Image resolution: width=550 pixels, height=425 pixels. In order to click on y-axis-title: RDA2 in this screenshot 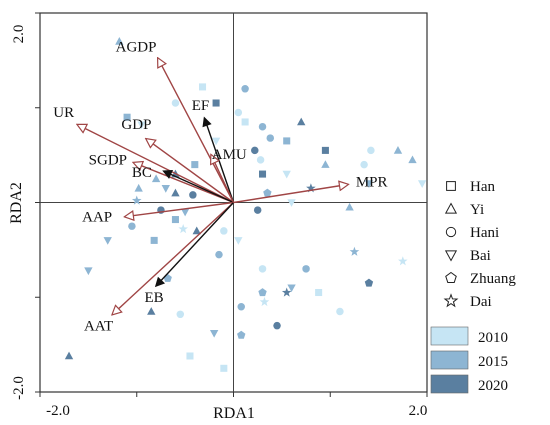, I will do `click(16, 203)`.